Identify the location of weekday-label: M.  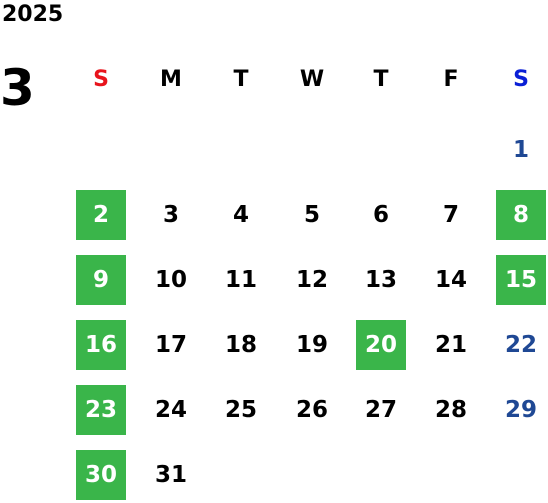
(171, 79).